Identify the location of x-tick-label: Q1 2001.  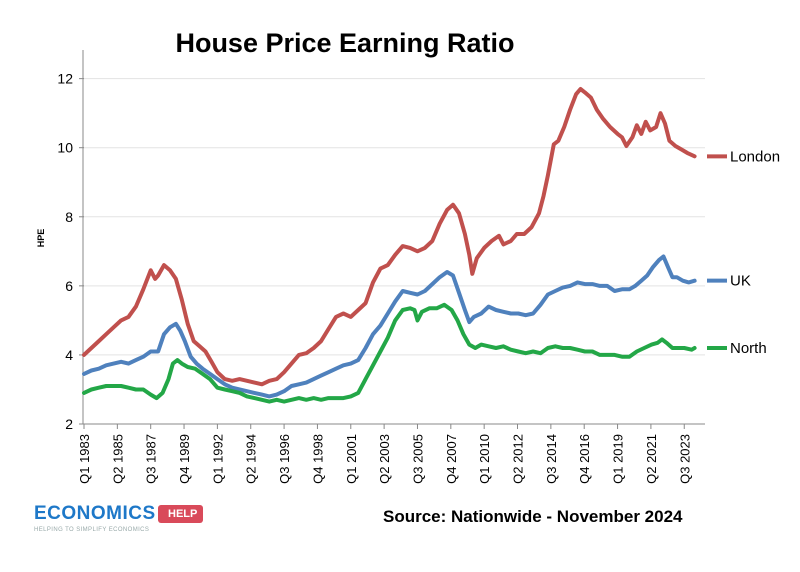
(351, 459).